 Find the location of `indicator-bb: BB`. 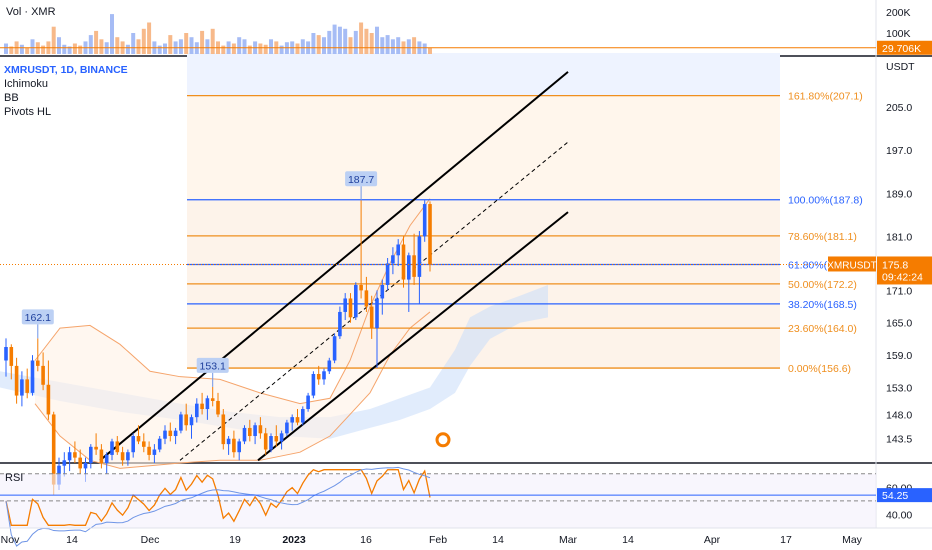

indicator-bb: BB is located at coordinates (11, 98).